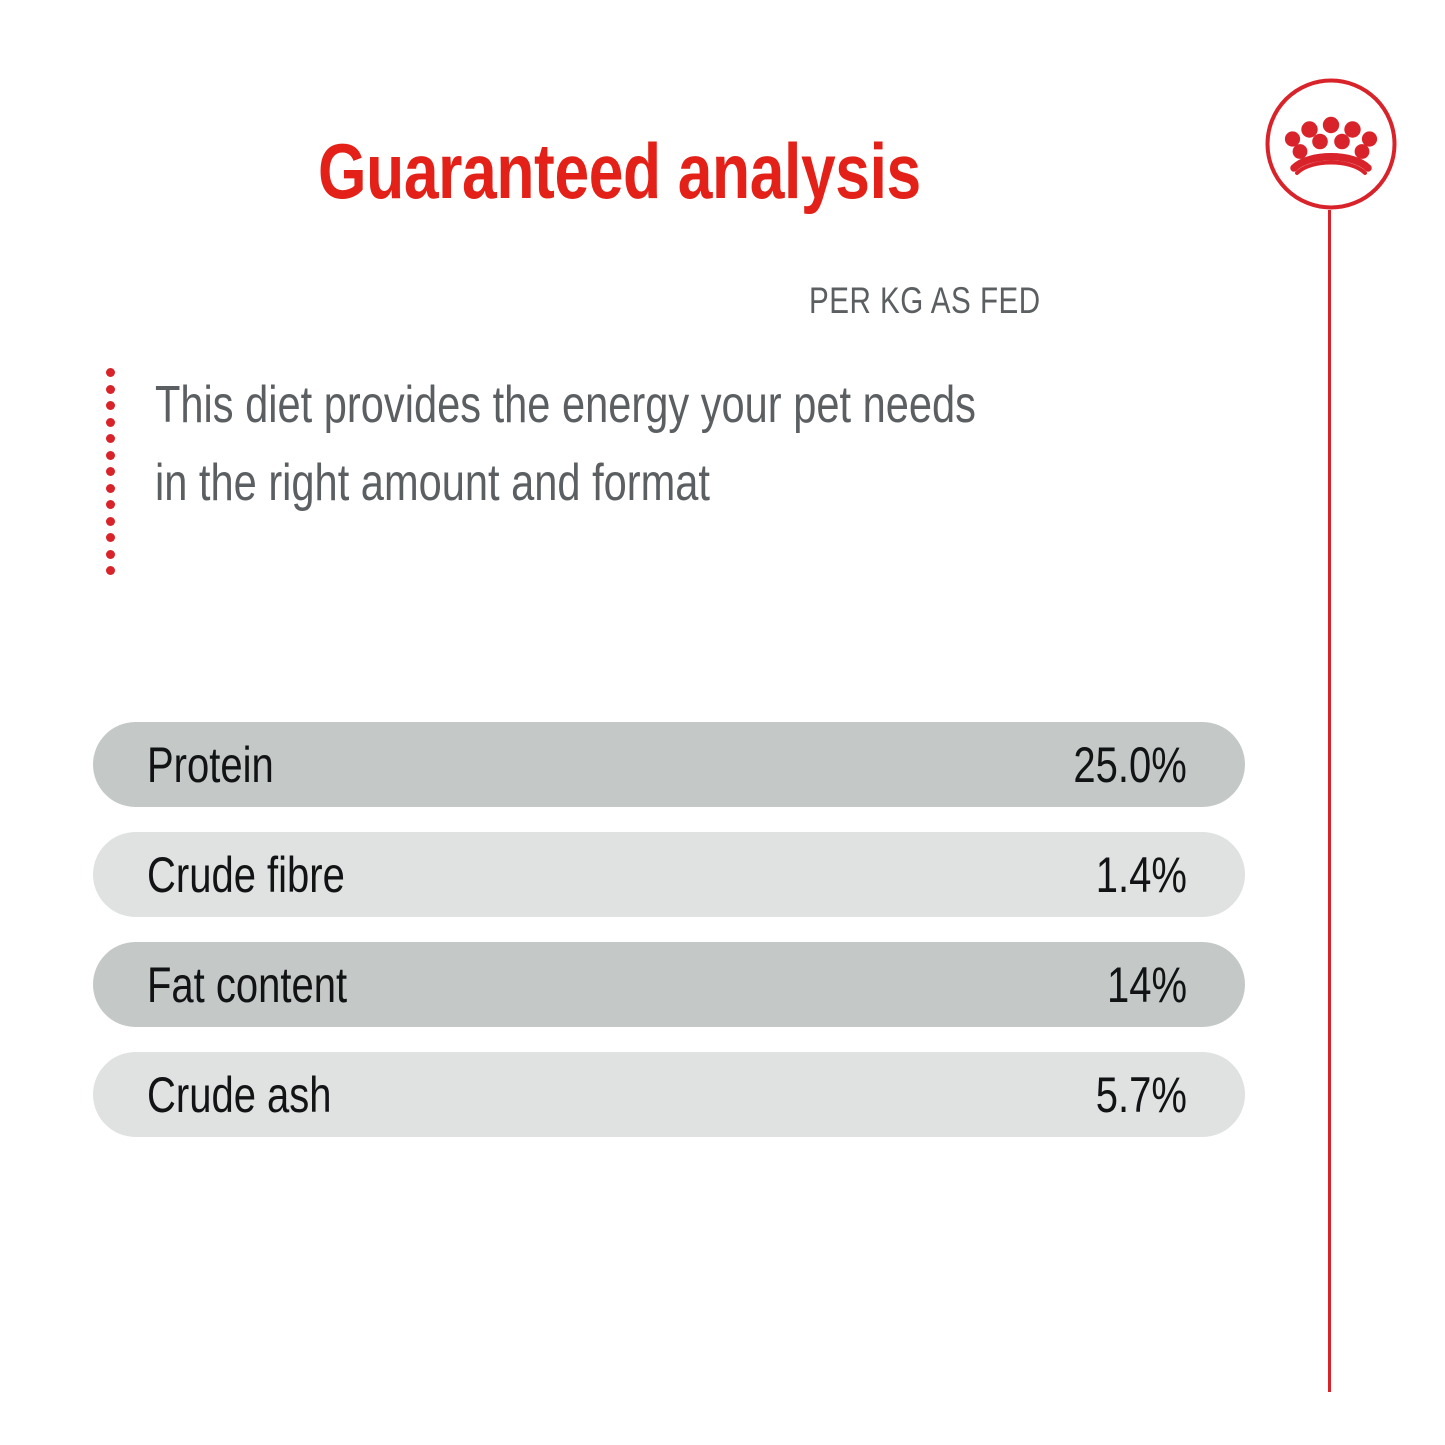 Image resolution: width=1445 pixels, height=1445 pixels. Describe the element at coordinates (669, 764) in the screenshot. I see `analysis-row: Protein 25.0%` at that location.